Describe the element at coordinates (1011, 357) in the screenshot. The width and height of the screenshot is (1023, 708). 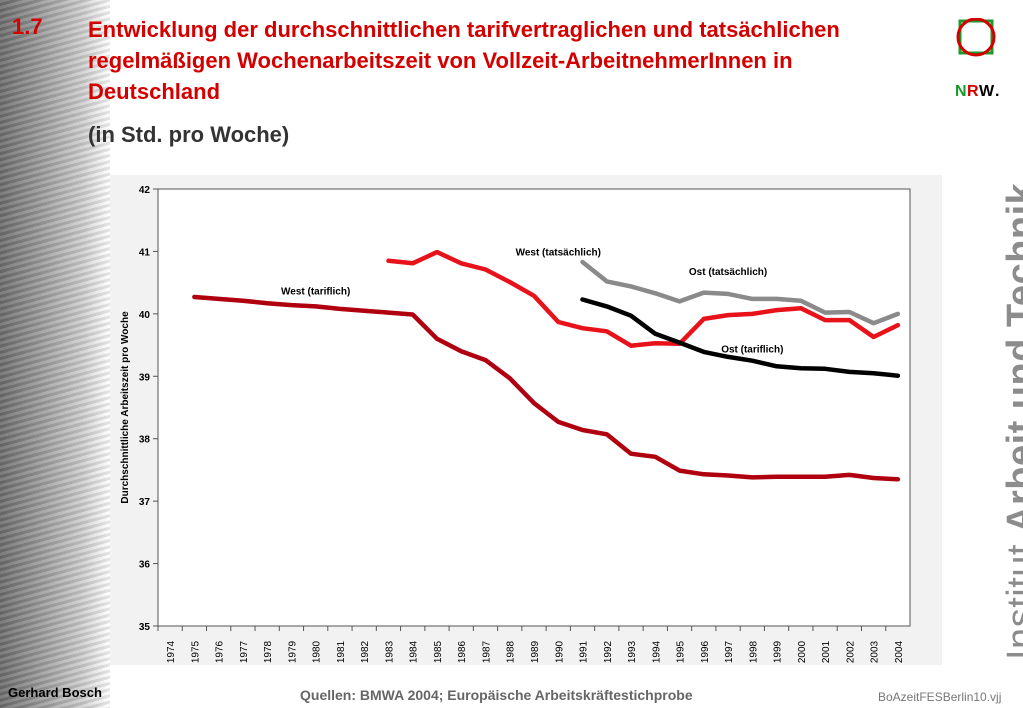
I see `institute-label-part2: Arbeit und Technik` at that location.